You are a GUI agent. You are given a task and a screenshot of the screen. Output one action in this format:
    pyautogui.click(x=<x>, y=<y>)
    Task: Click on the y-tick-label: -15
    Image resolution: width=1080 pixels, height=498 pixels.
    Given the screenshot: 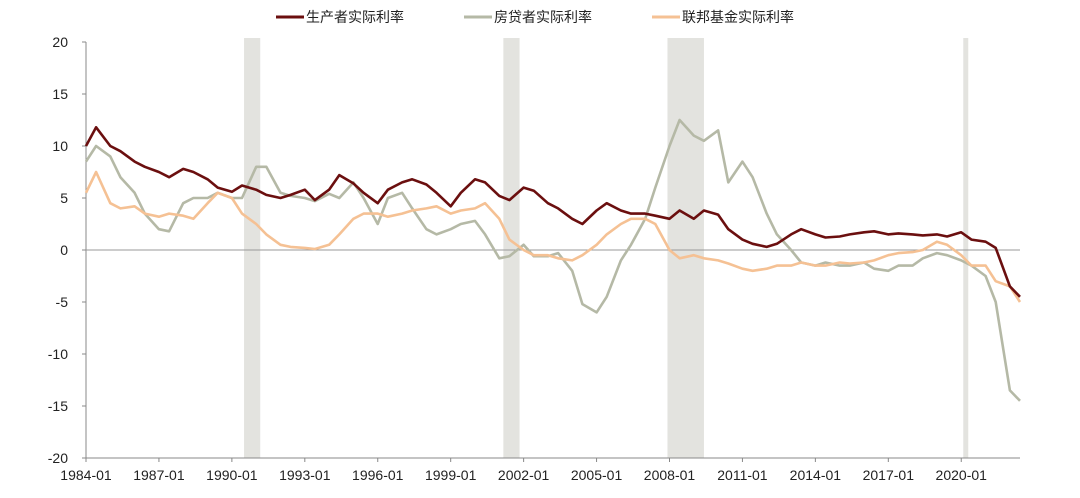 What is the action you would take?
    pyautogui.click(x=58, y=406)
    